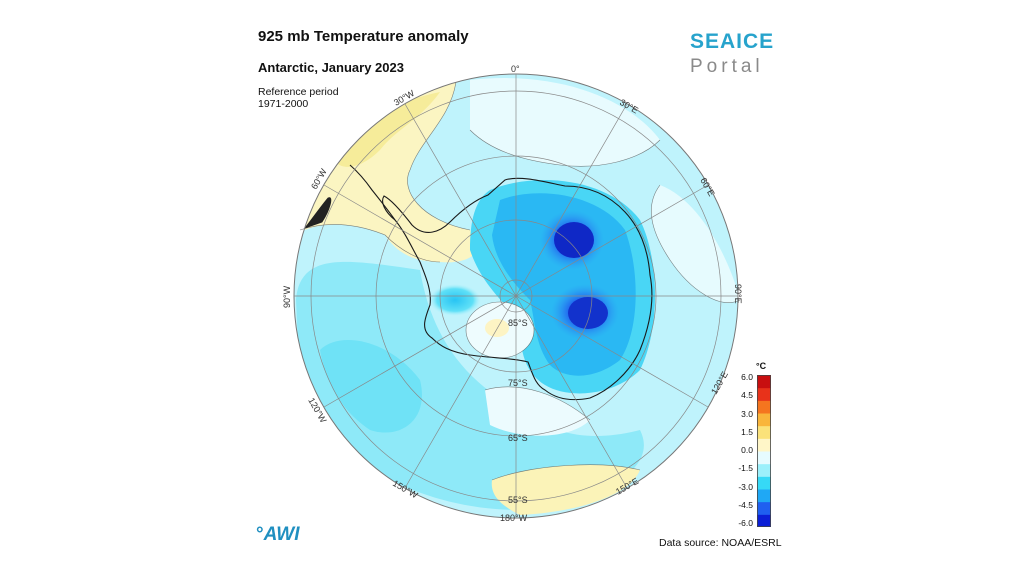  Describe the element at coordinates (518, 500) in the screenshot. I see `lat-label-55s: 55°S` at that location.